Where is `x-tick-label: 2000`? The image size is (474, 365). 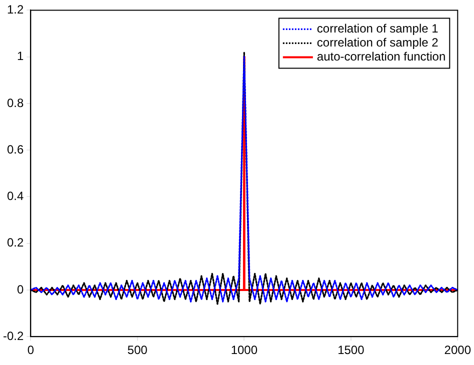 x-tick-label: 2000 is located at coordinates (458, 350).